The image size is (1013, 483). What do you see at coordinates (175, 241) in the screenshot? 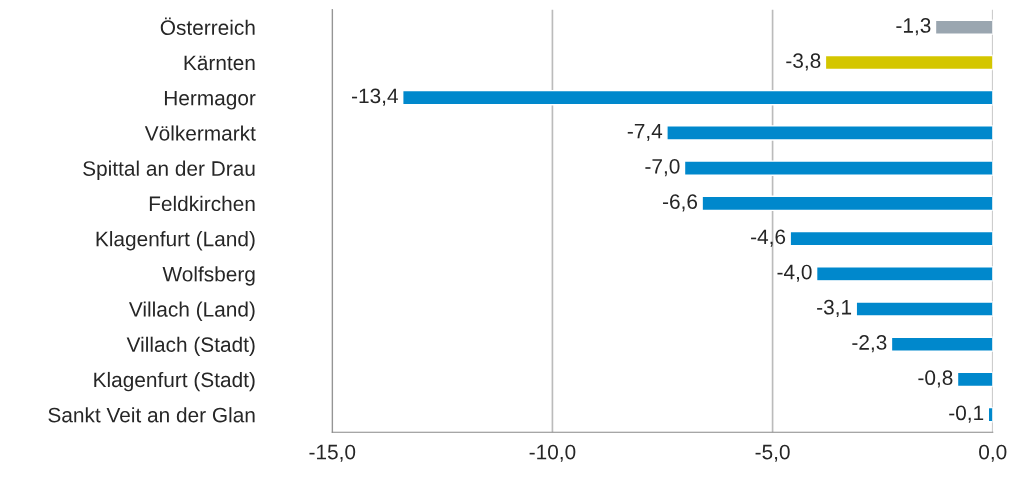
I see `y-tick-label: Klagenfurt (Land)` at bounding box center [175, 241].